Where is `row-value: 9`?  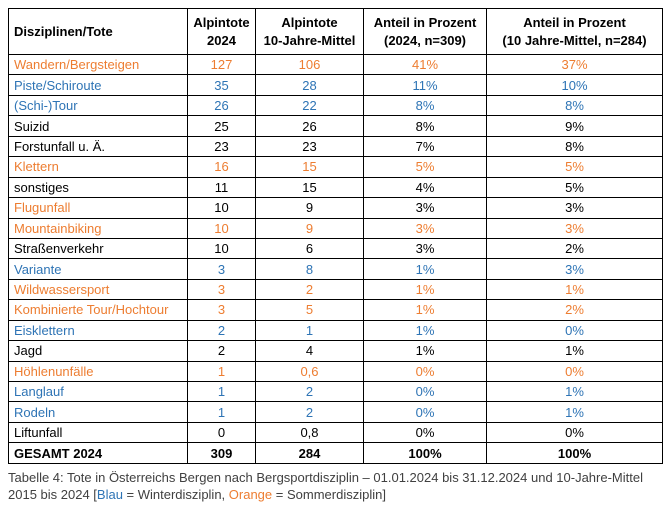
row-value: 9 is located at coordinates (309, 228).